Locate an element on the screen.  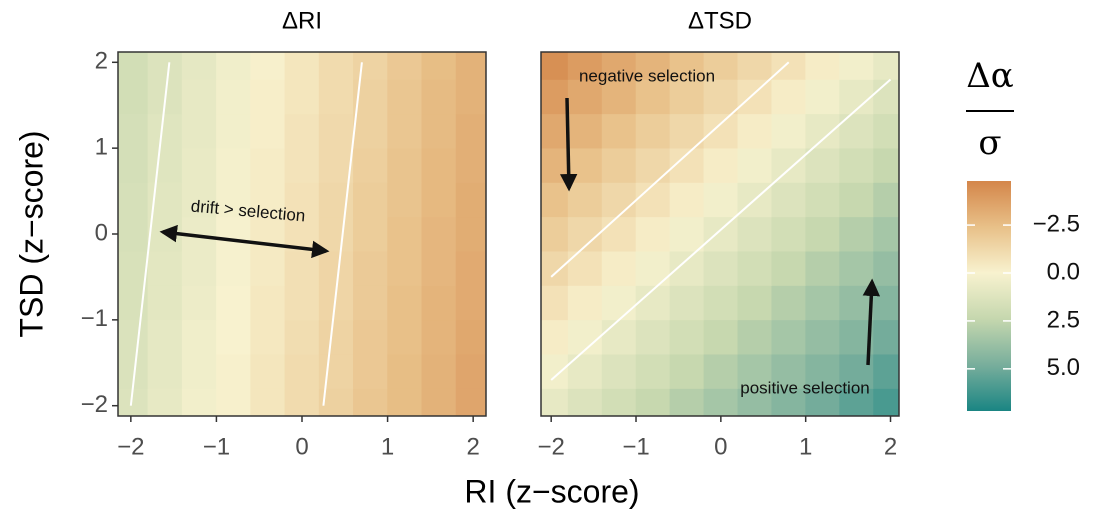
y-tick-label: 1 is located at coordinates (101, 146).